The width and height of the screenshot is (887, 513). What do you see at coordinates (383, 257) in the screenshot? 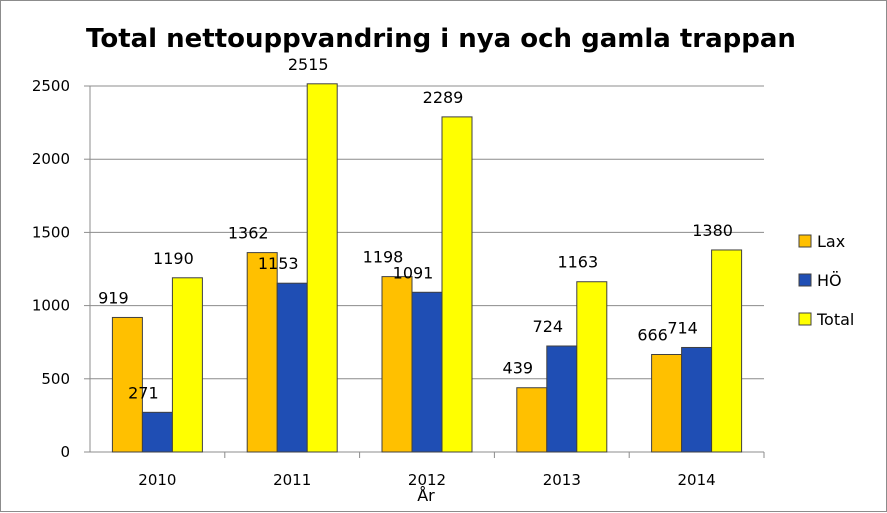
I see `data-label: 1198` at bounding box center [383, 257].